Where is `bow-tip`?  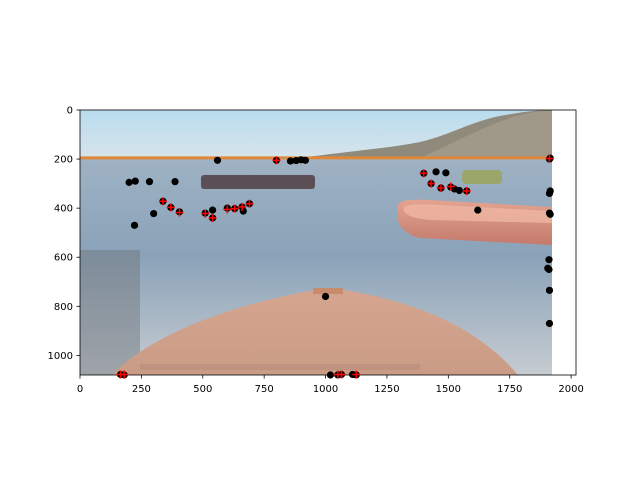 bow-tip is located at coordinates (328, 291).